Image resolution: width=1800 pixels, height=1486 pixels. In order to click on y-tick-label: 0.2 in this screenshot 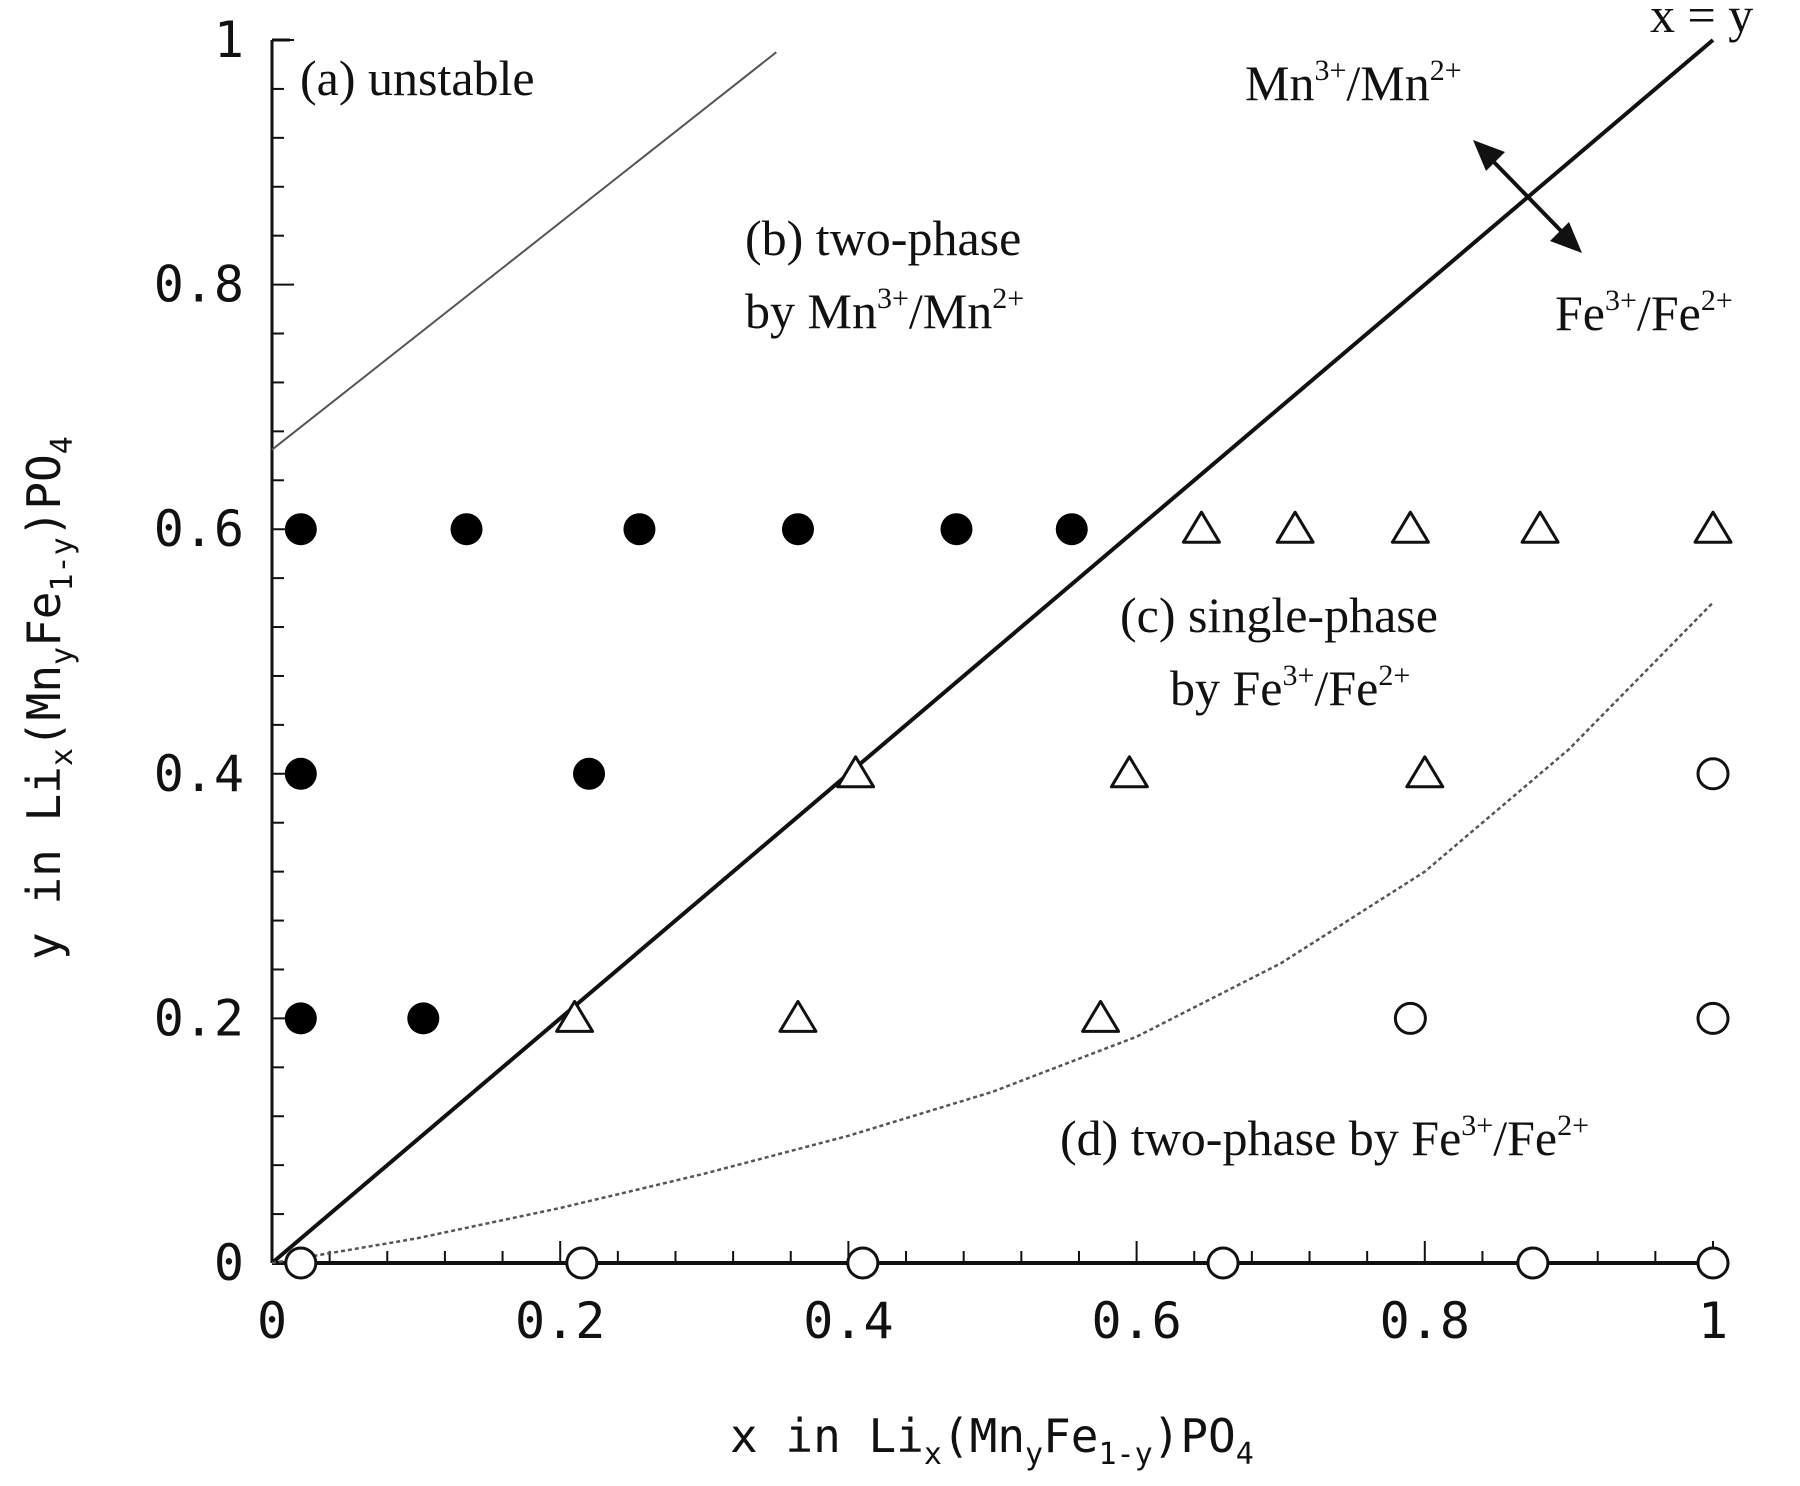, I will do `click(199, 1018)`.